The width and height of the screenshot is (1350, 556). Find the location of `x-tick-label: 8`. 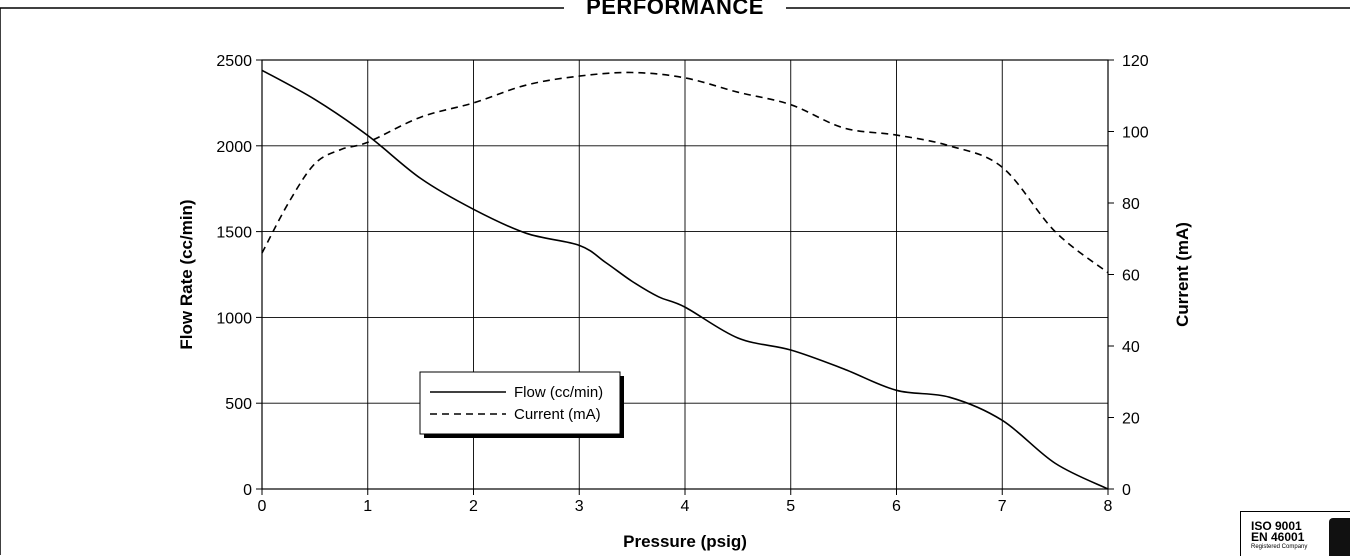

x-tick-label: 8 is located at coordinates (1108, 506).